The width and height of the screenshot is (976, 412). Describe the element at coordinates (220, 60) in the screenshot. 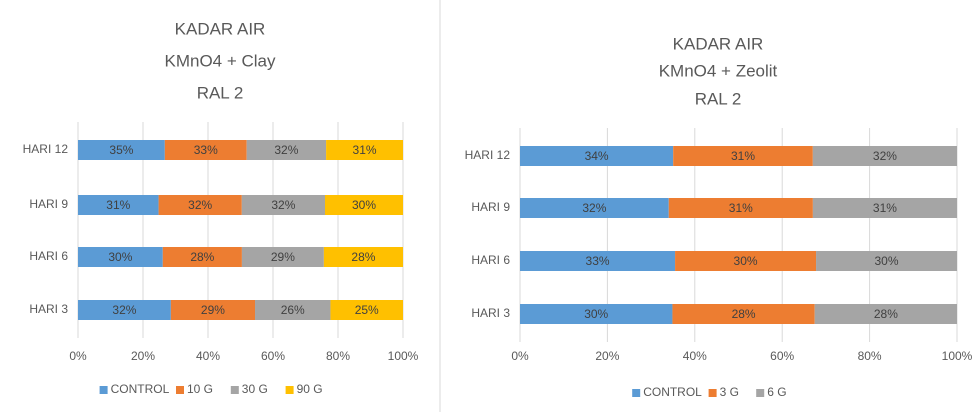

I see `chart-title: KMnO4 + Clay` at that location.